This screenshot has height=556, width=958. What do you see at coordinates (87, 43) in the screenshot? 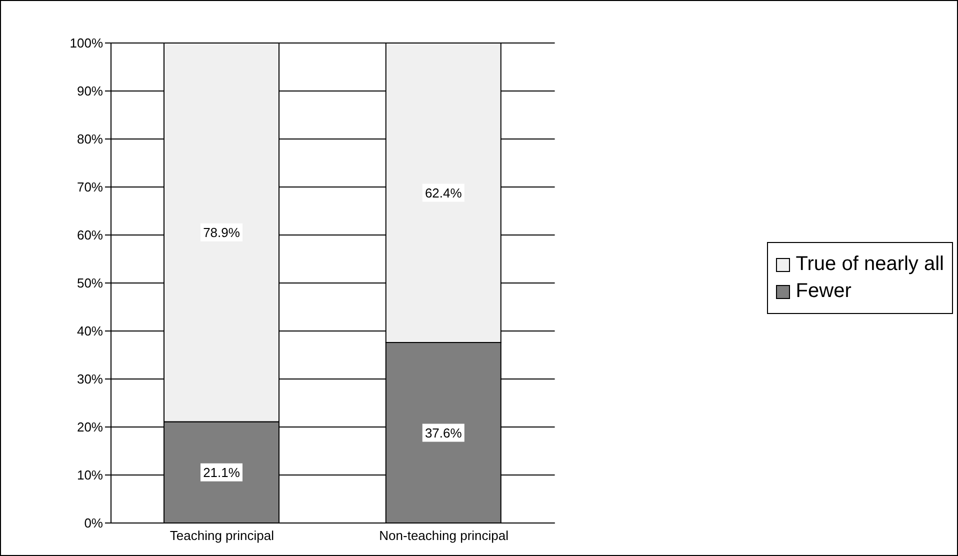
I see `y-tick-label: 100%` at bounding box center [87, 43].